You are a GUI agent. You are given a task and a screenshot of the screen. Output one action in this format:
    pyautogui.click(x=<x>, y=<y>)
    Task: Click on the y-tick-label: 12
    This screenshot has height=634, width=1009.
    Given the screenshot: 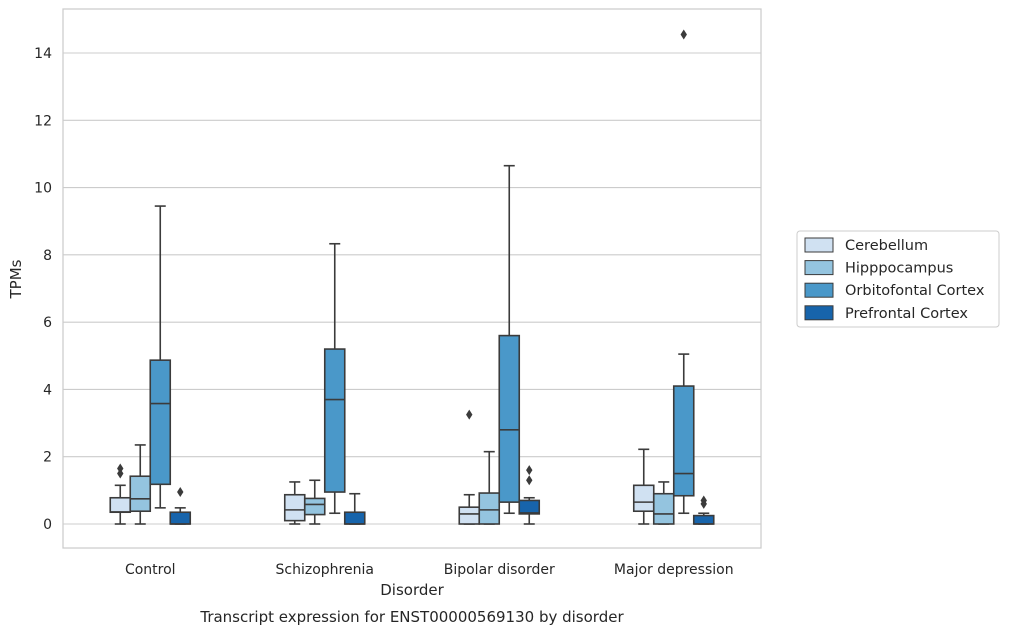 What is the action you would take?
    pyautogui.click(x=43, y=121)
    